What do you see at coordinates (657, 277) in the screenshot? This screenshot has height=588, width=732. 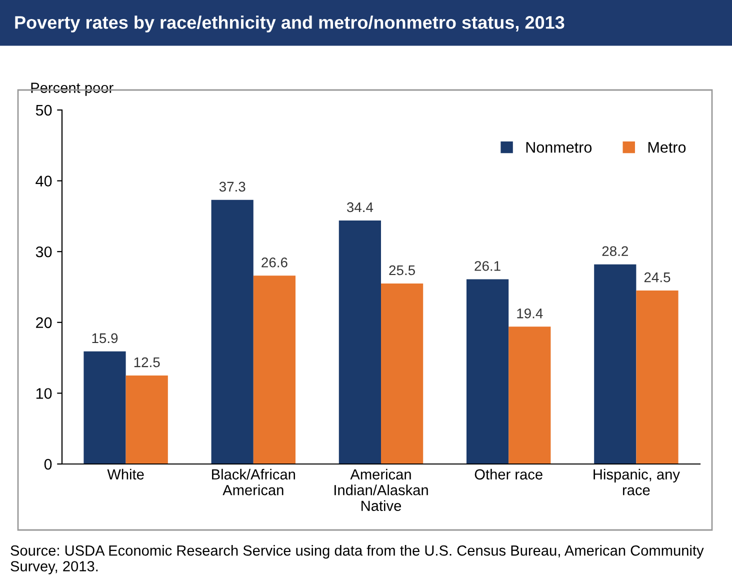 I see `data-label: 24.5` at bounding box center [657, 277].